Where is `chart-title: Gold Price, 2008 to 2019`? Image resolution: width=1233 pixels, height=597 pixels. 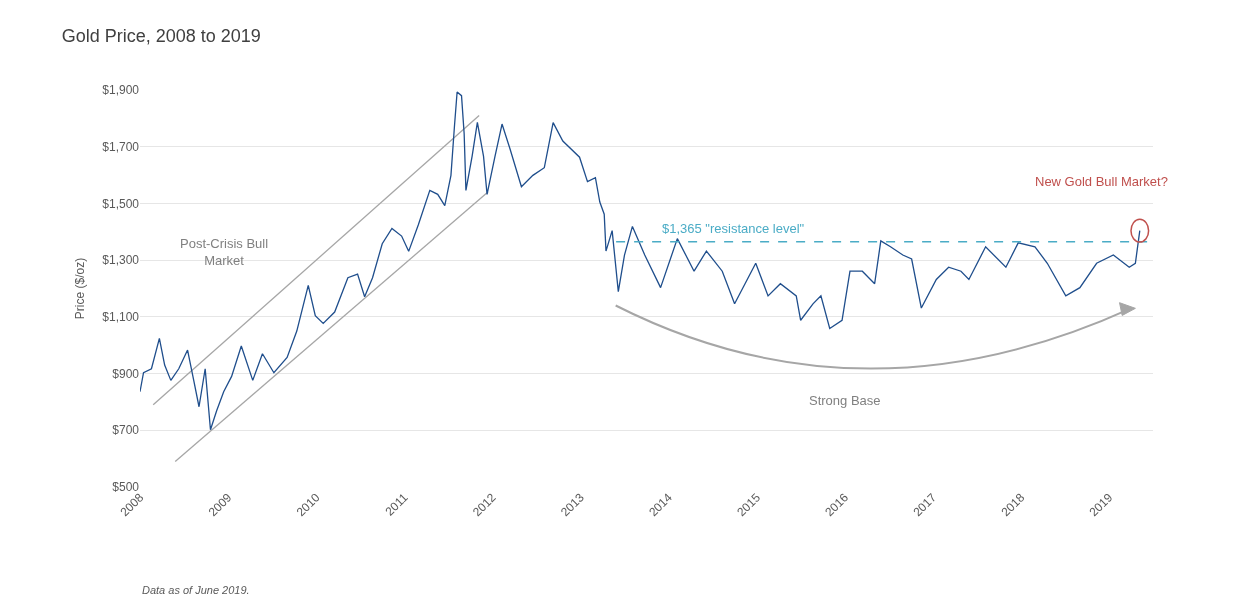 chart-title: Gold Price, 2008 to 2019 is located at coordinates (161, 36).